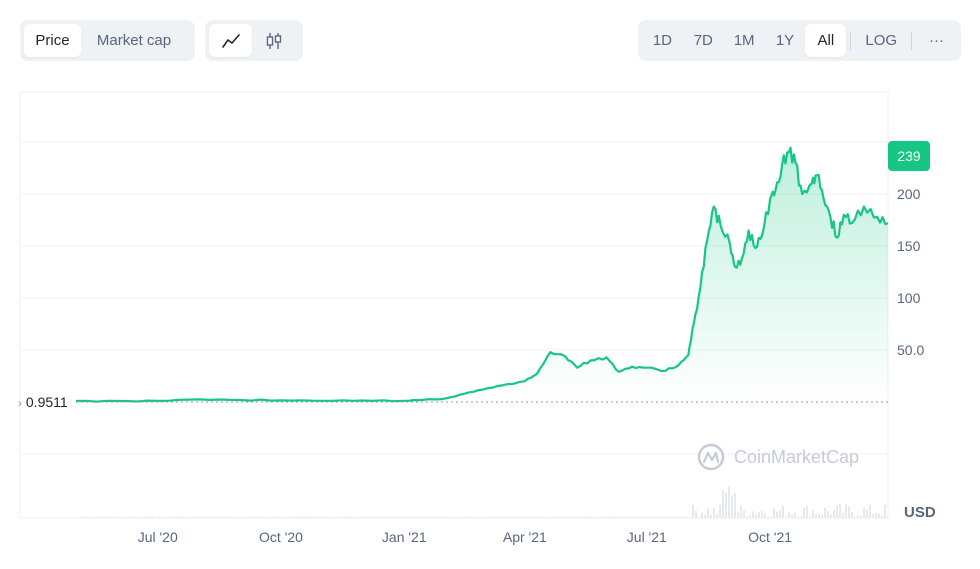 The height and width of the screenshot is (569, 980). I want to click on watermark-text: CoinMarketCap, so click(797, 456).